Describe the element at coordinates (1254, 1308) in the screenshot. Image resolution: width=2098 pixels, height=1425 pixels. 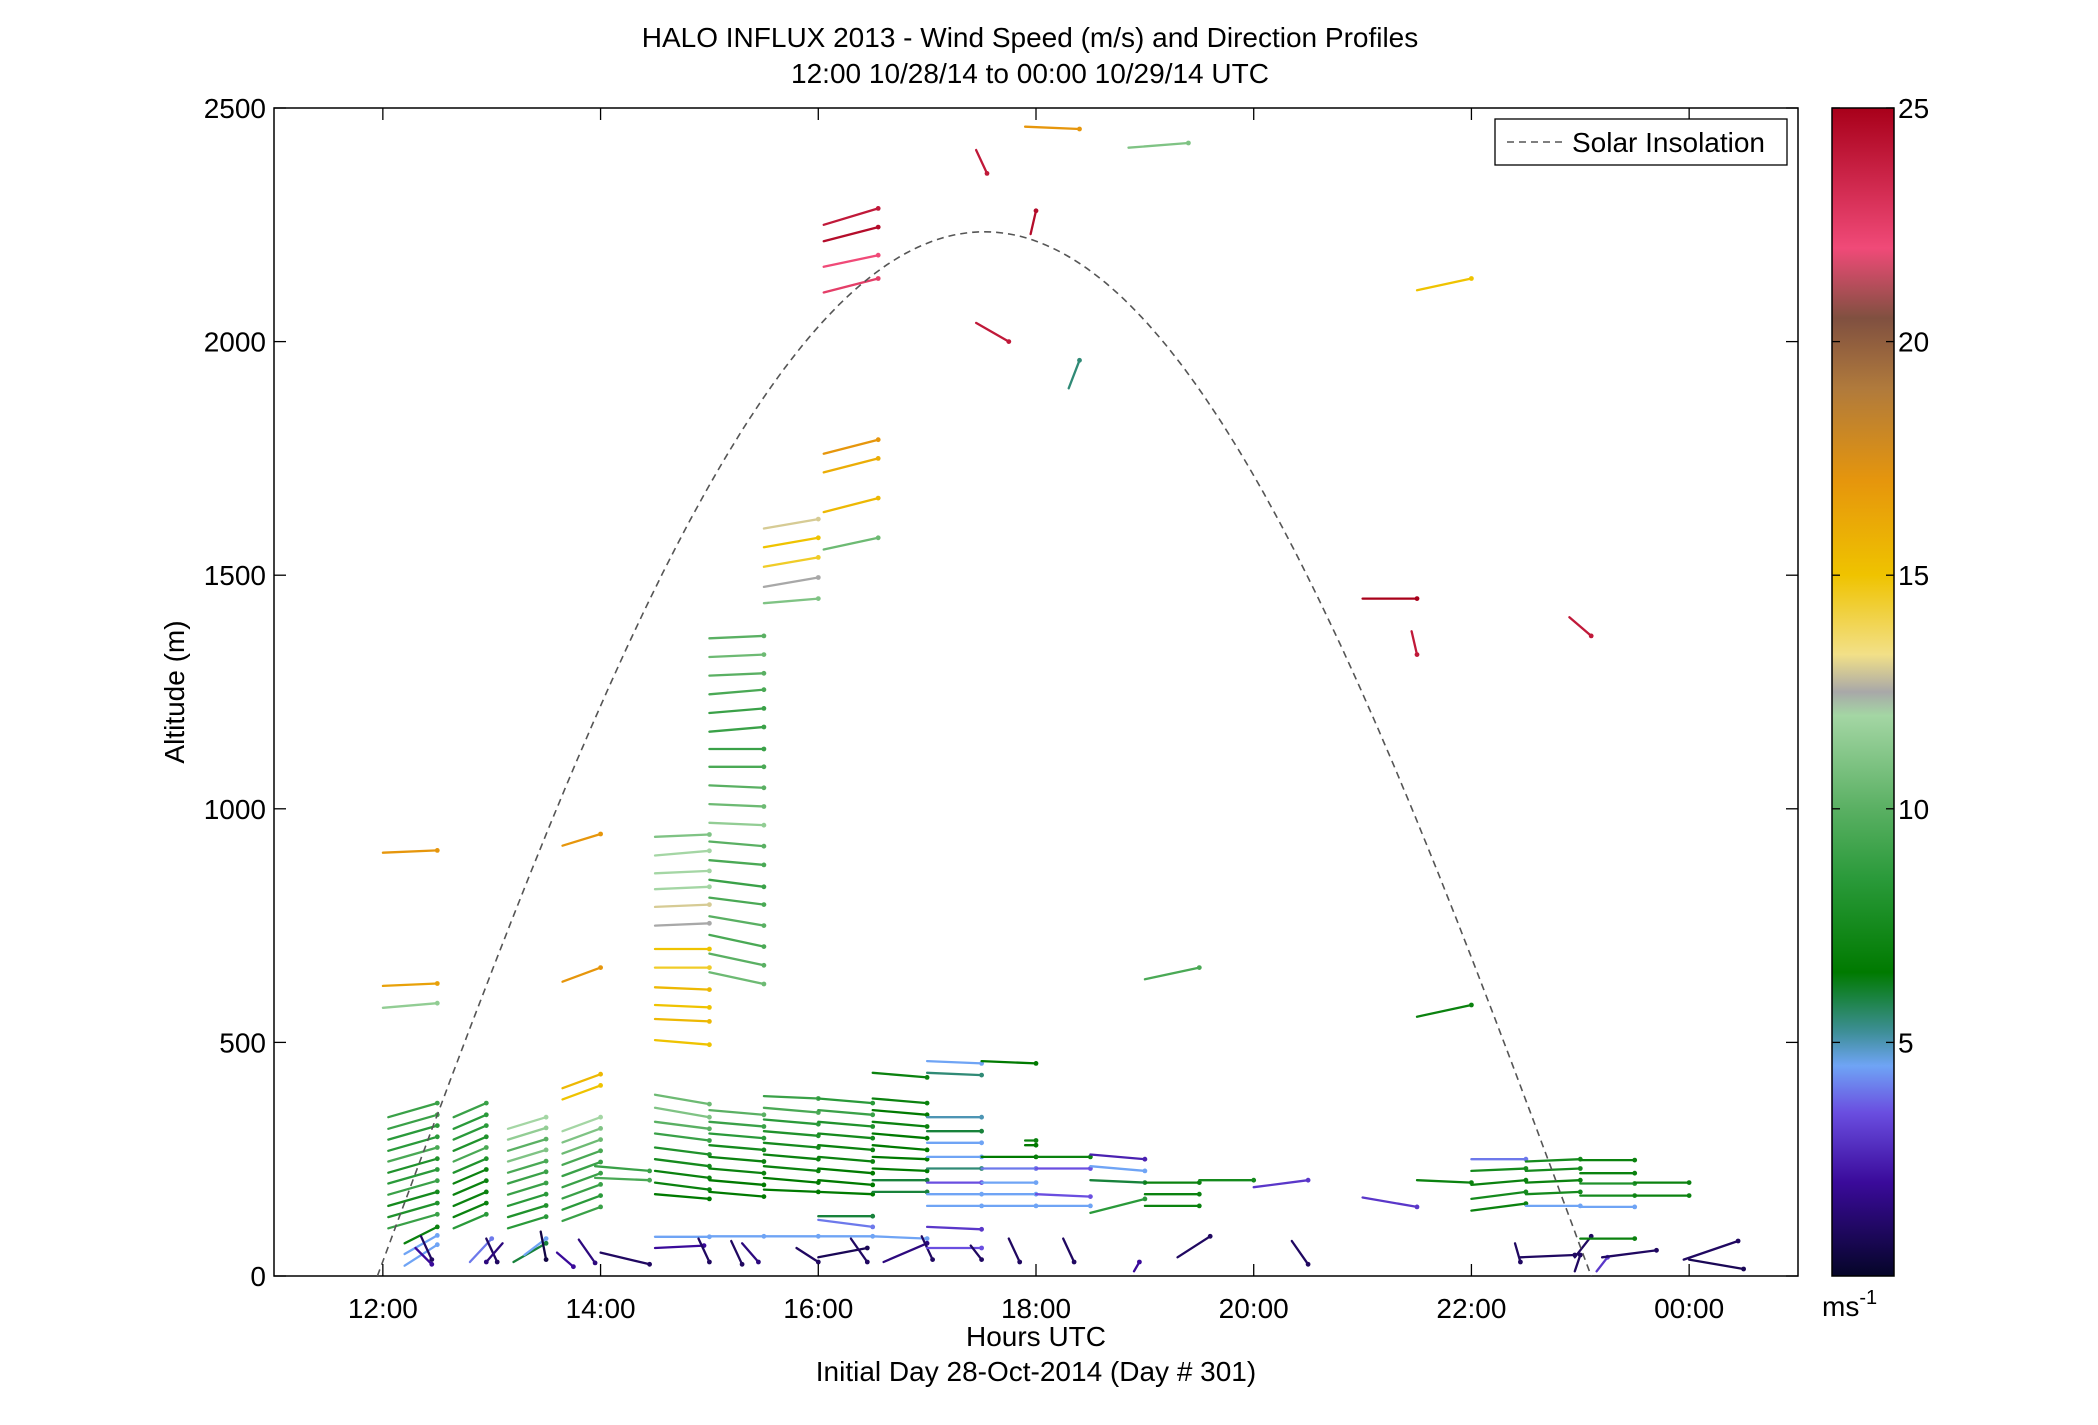
I see `x-tick-label: 20:00` at that location.